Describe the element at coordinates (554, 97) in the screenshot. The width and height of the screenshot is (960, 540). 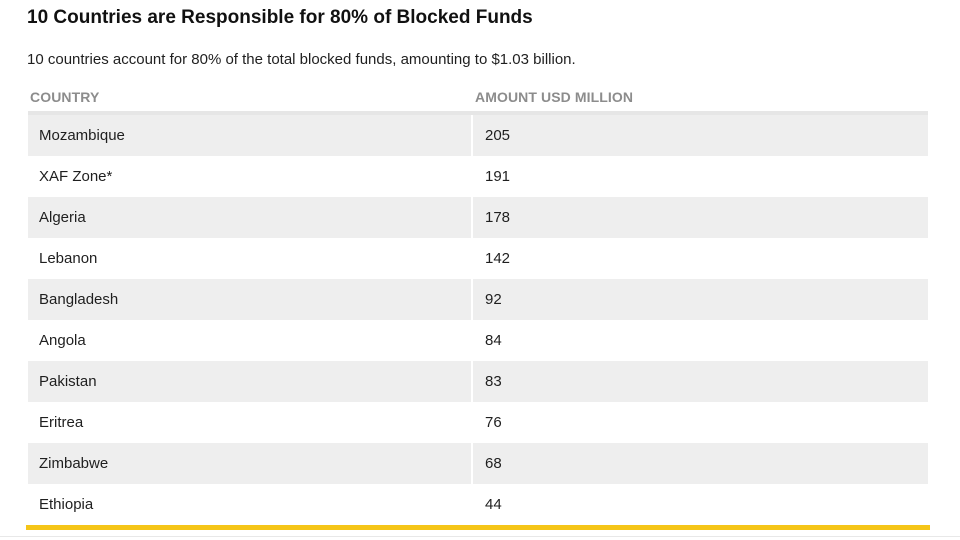
I see `column-header-amount: AMOUNT USD MILLION` at that location.